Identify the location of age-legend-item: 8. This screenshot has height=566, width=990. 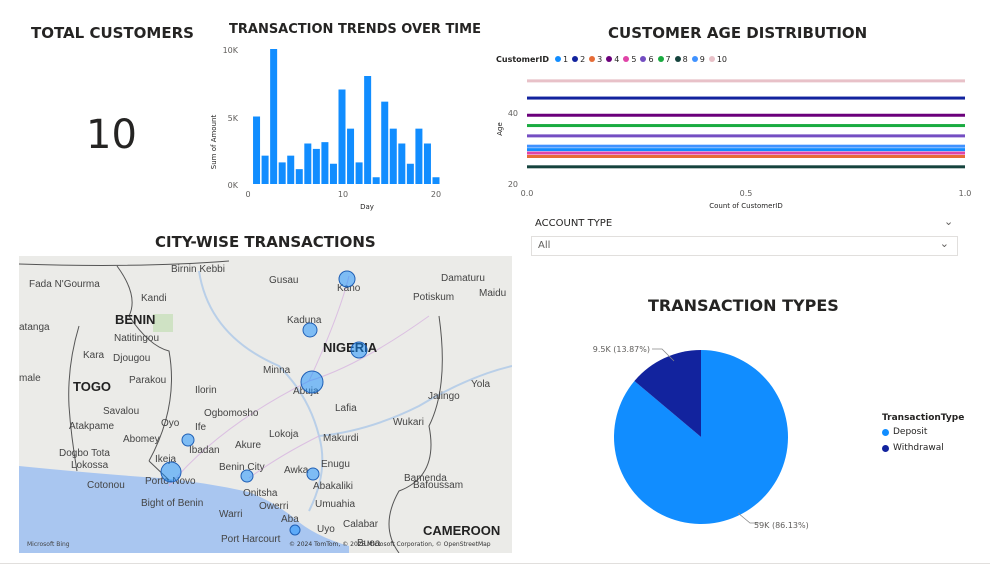
(681, 59).